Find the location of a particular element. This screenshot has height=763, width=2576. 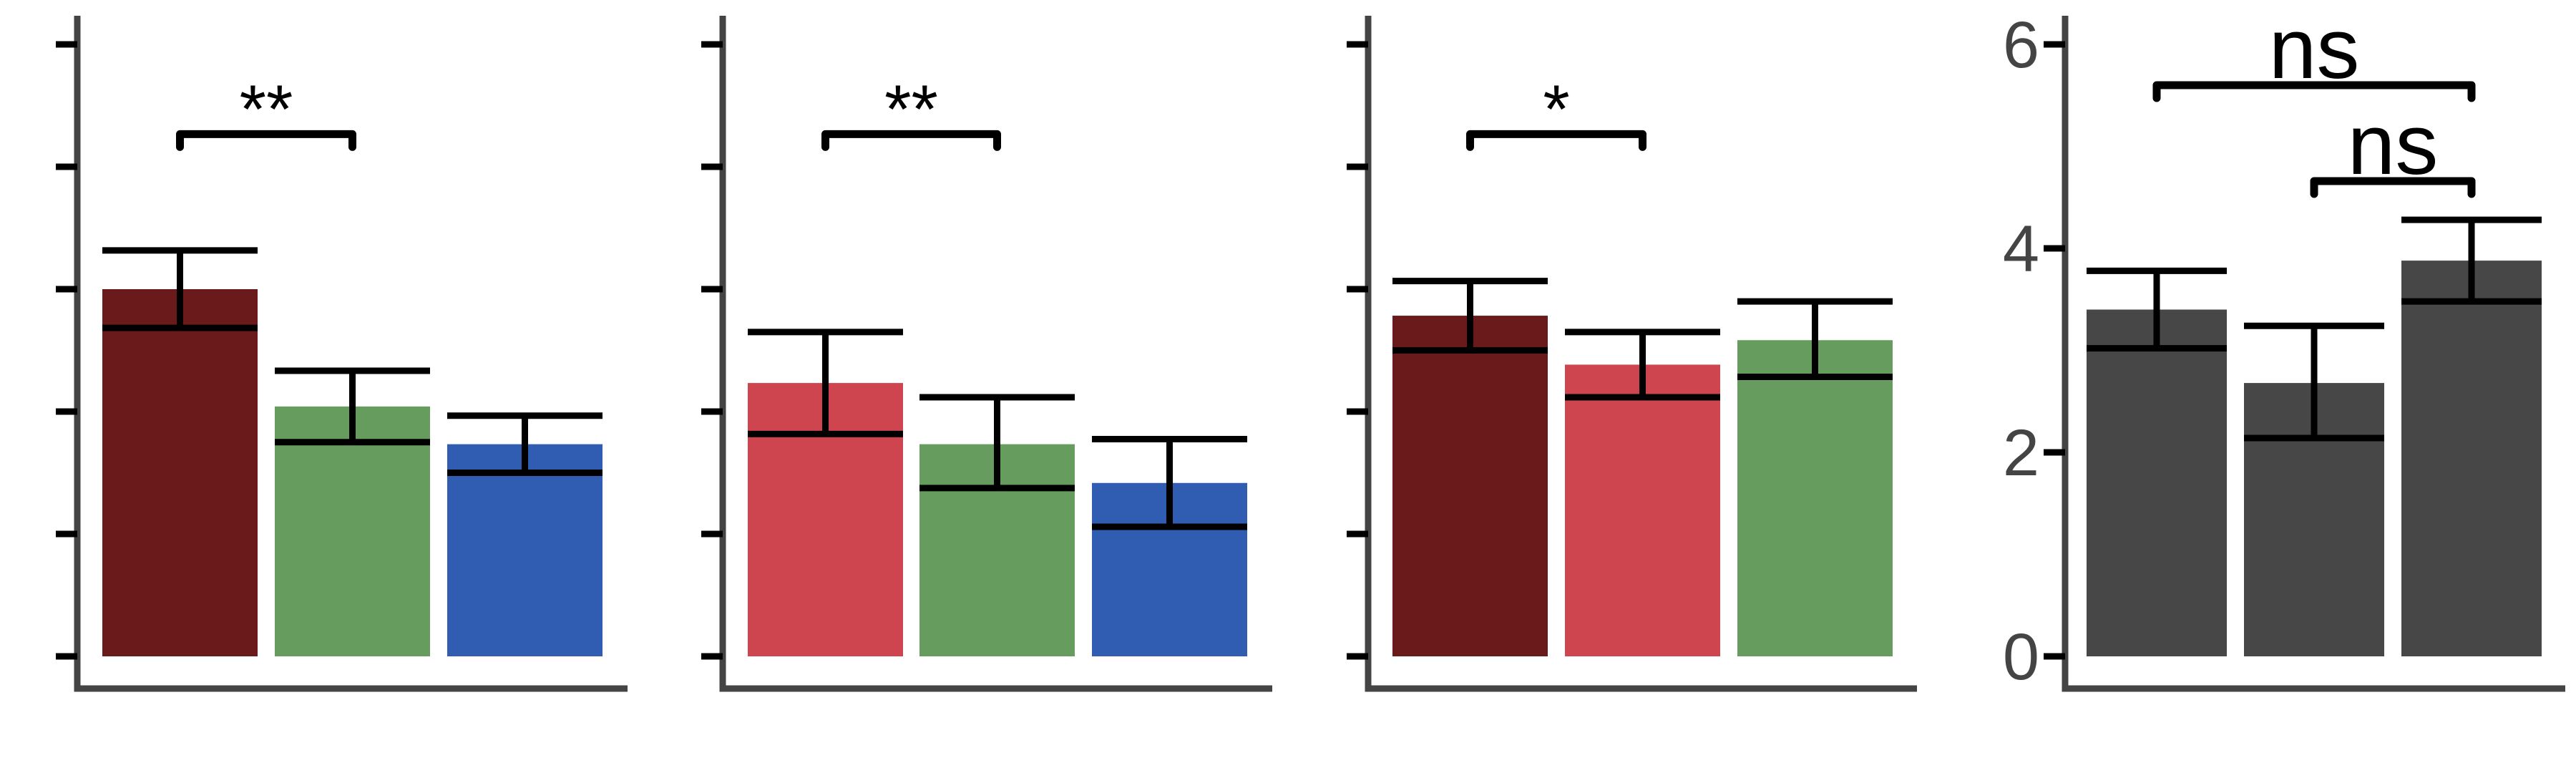

y-tick-label: 6 is located at coordinates (2021, 45).